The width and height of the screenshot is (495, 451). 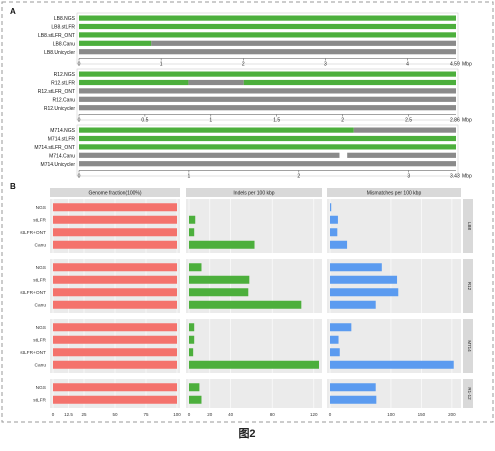 I want to click on genome-axis-end-label: 2.86, so click(x=455, y=121).